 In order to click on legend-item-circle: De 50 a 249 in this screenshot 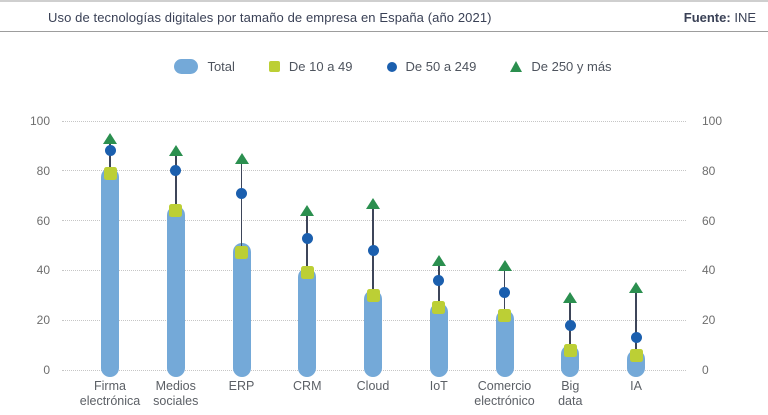, I will do `click(431, 66)`.